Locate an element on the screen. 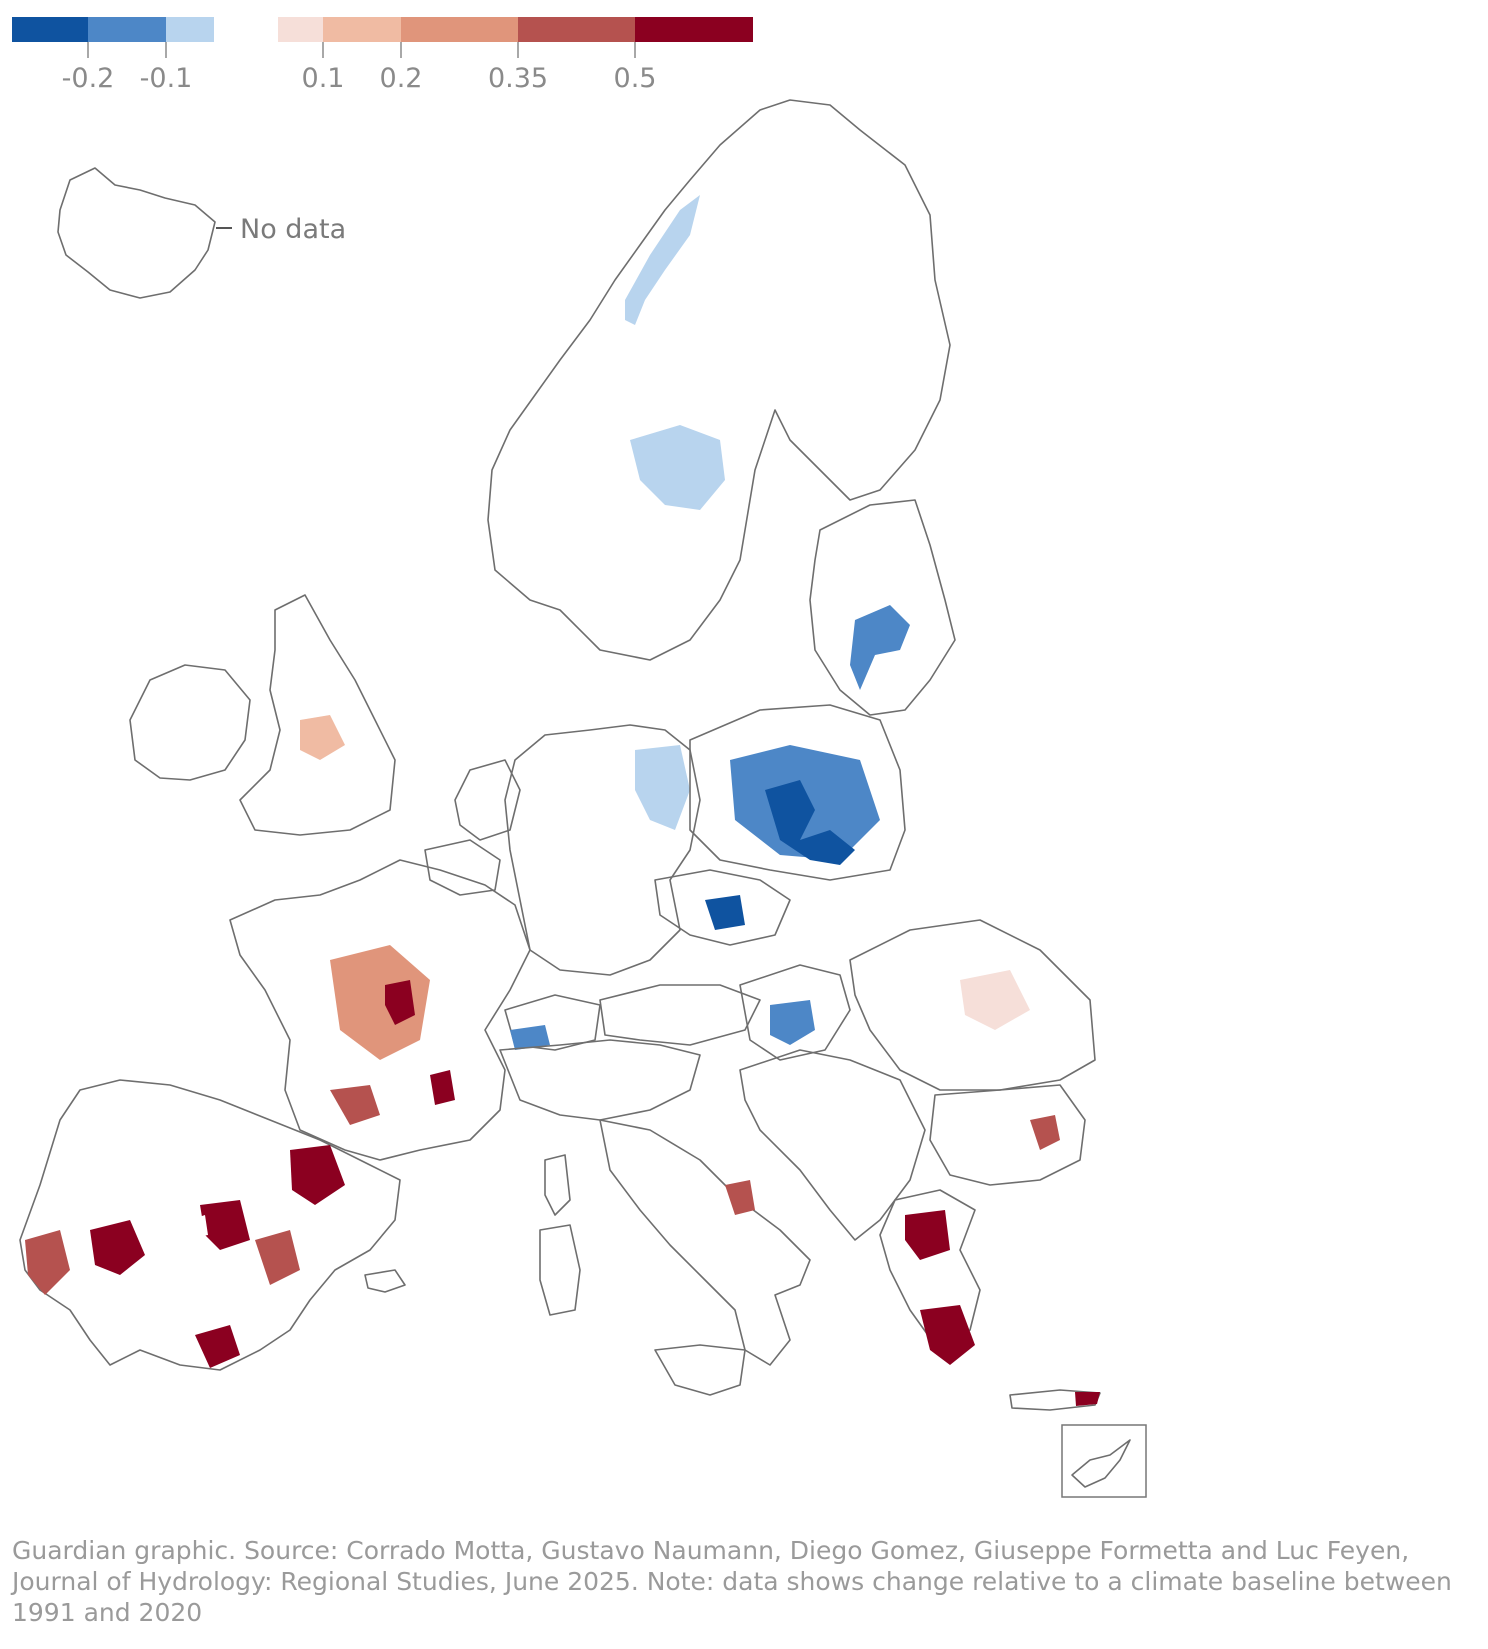 The width and height of the screenshot is (1488, 1649). poland-dark-blue is located at coordinates (810, 822).